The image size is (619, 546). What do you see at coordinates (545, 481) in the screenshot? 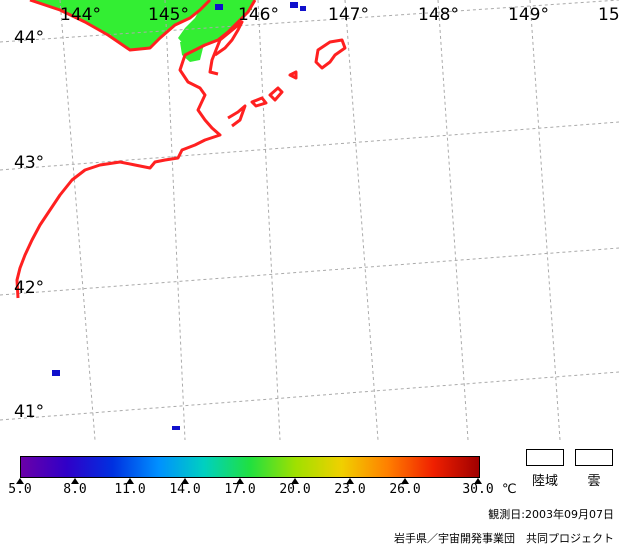
I see `land-legend-label: 陸域` at bounding box center [545, 481].